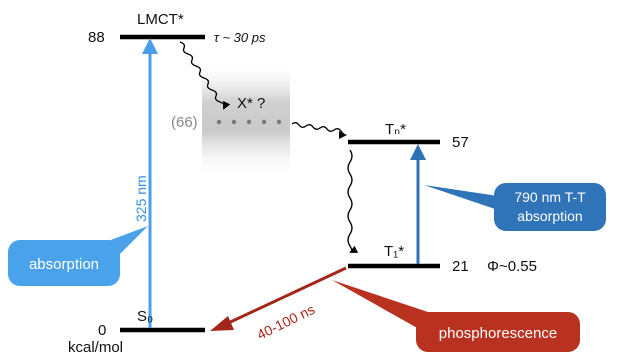  What do you see at coordinates (418, 152) in the screenshot?
I see `tt-absorption-arrowhead` at bounding box center [418, 152].